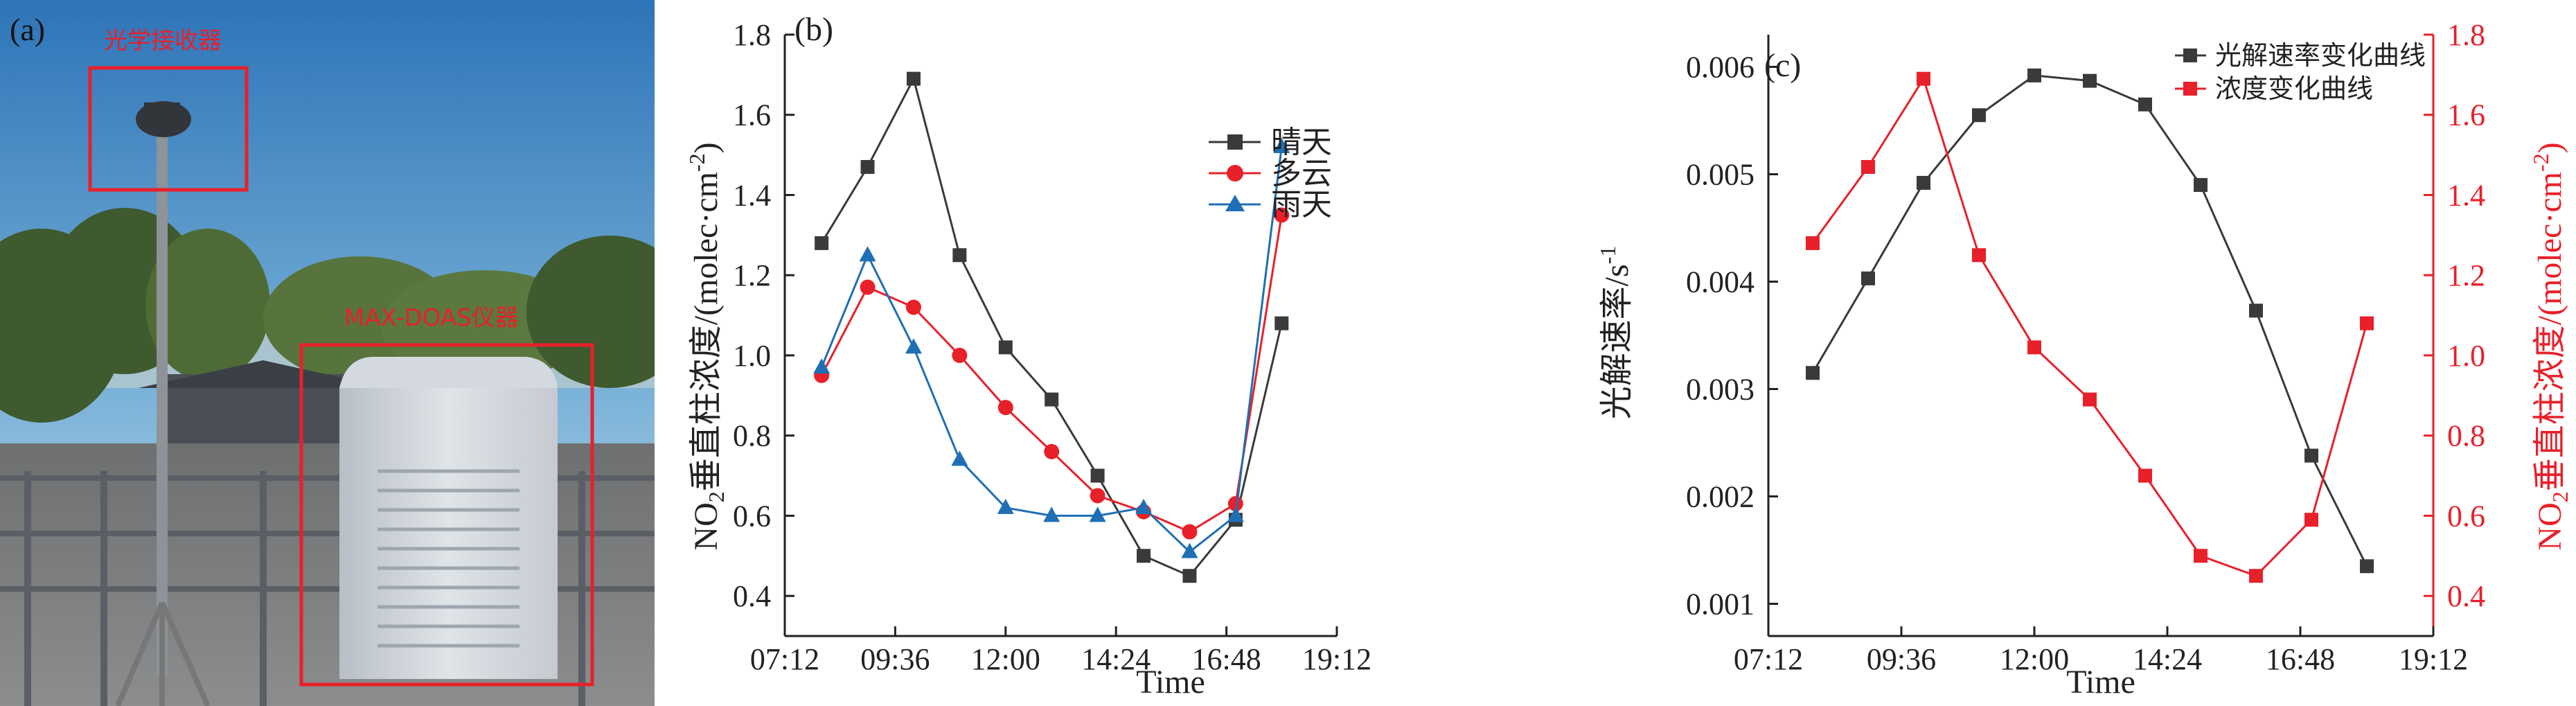 Image resolution: width=2576 pixels, height=706 pixels. I want to click on legend: 光解速率变化曲线 浓度变化曲线, so click(2300, 72).